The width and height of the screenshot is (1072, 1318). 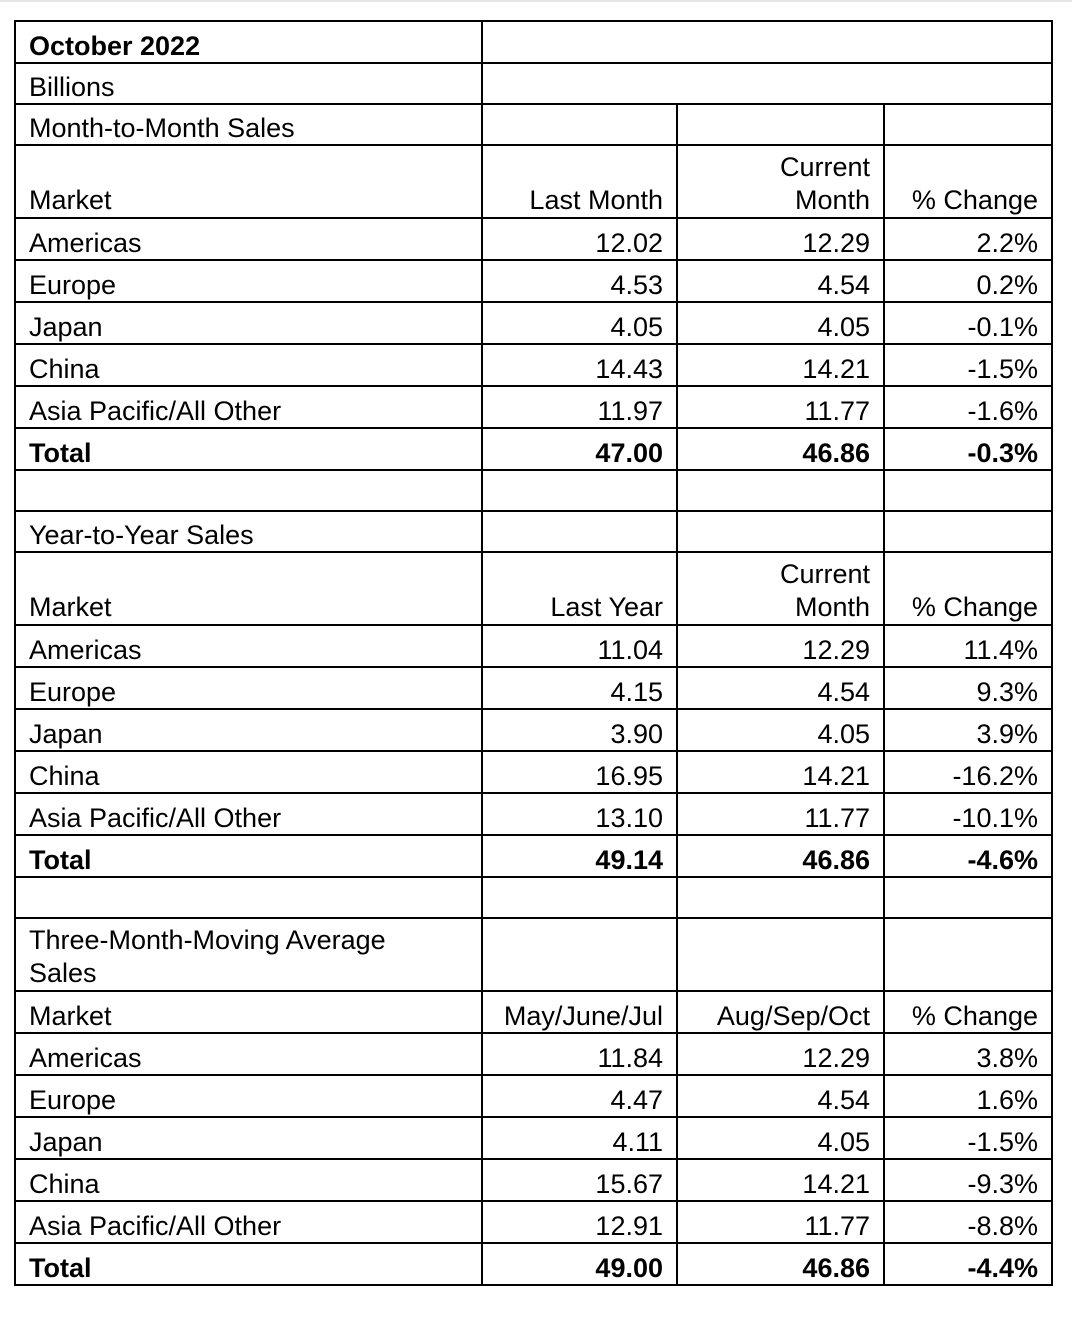 I want to click on header-last-month: Last Month, so click(x=579, y=181).